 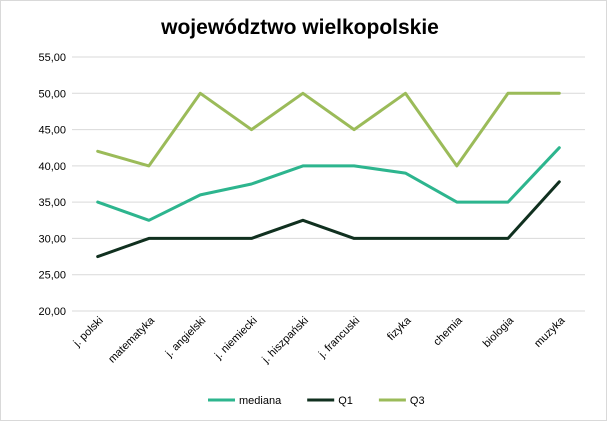 I want to click on y-tick-label: 35,00, so click(x=52, y=203).